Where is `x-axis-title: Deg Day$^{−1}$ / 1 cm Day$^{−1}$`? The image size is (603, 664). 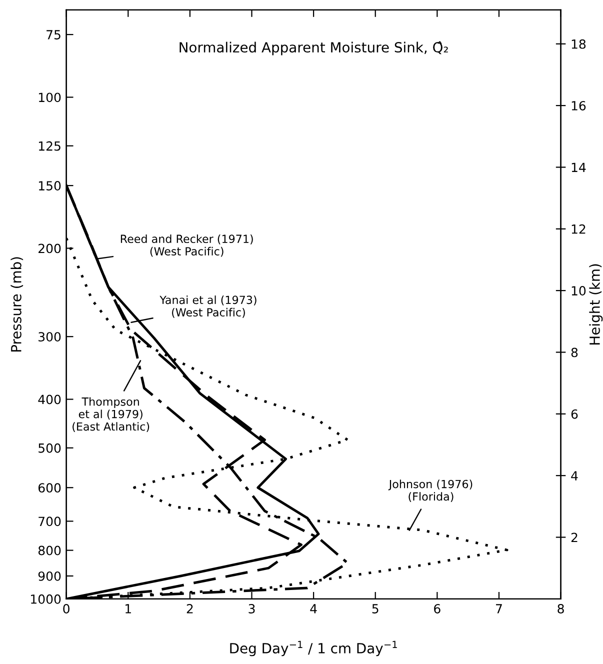
x-axis-title: Deg Day$^{−1}$ / 1 cm Day$^{−1}$ is located at coordinates (313, 648).